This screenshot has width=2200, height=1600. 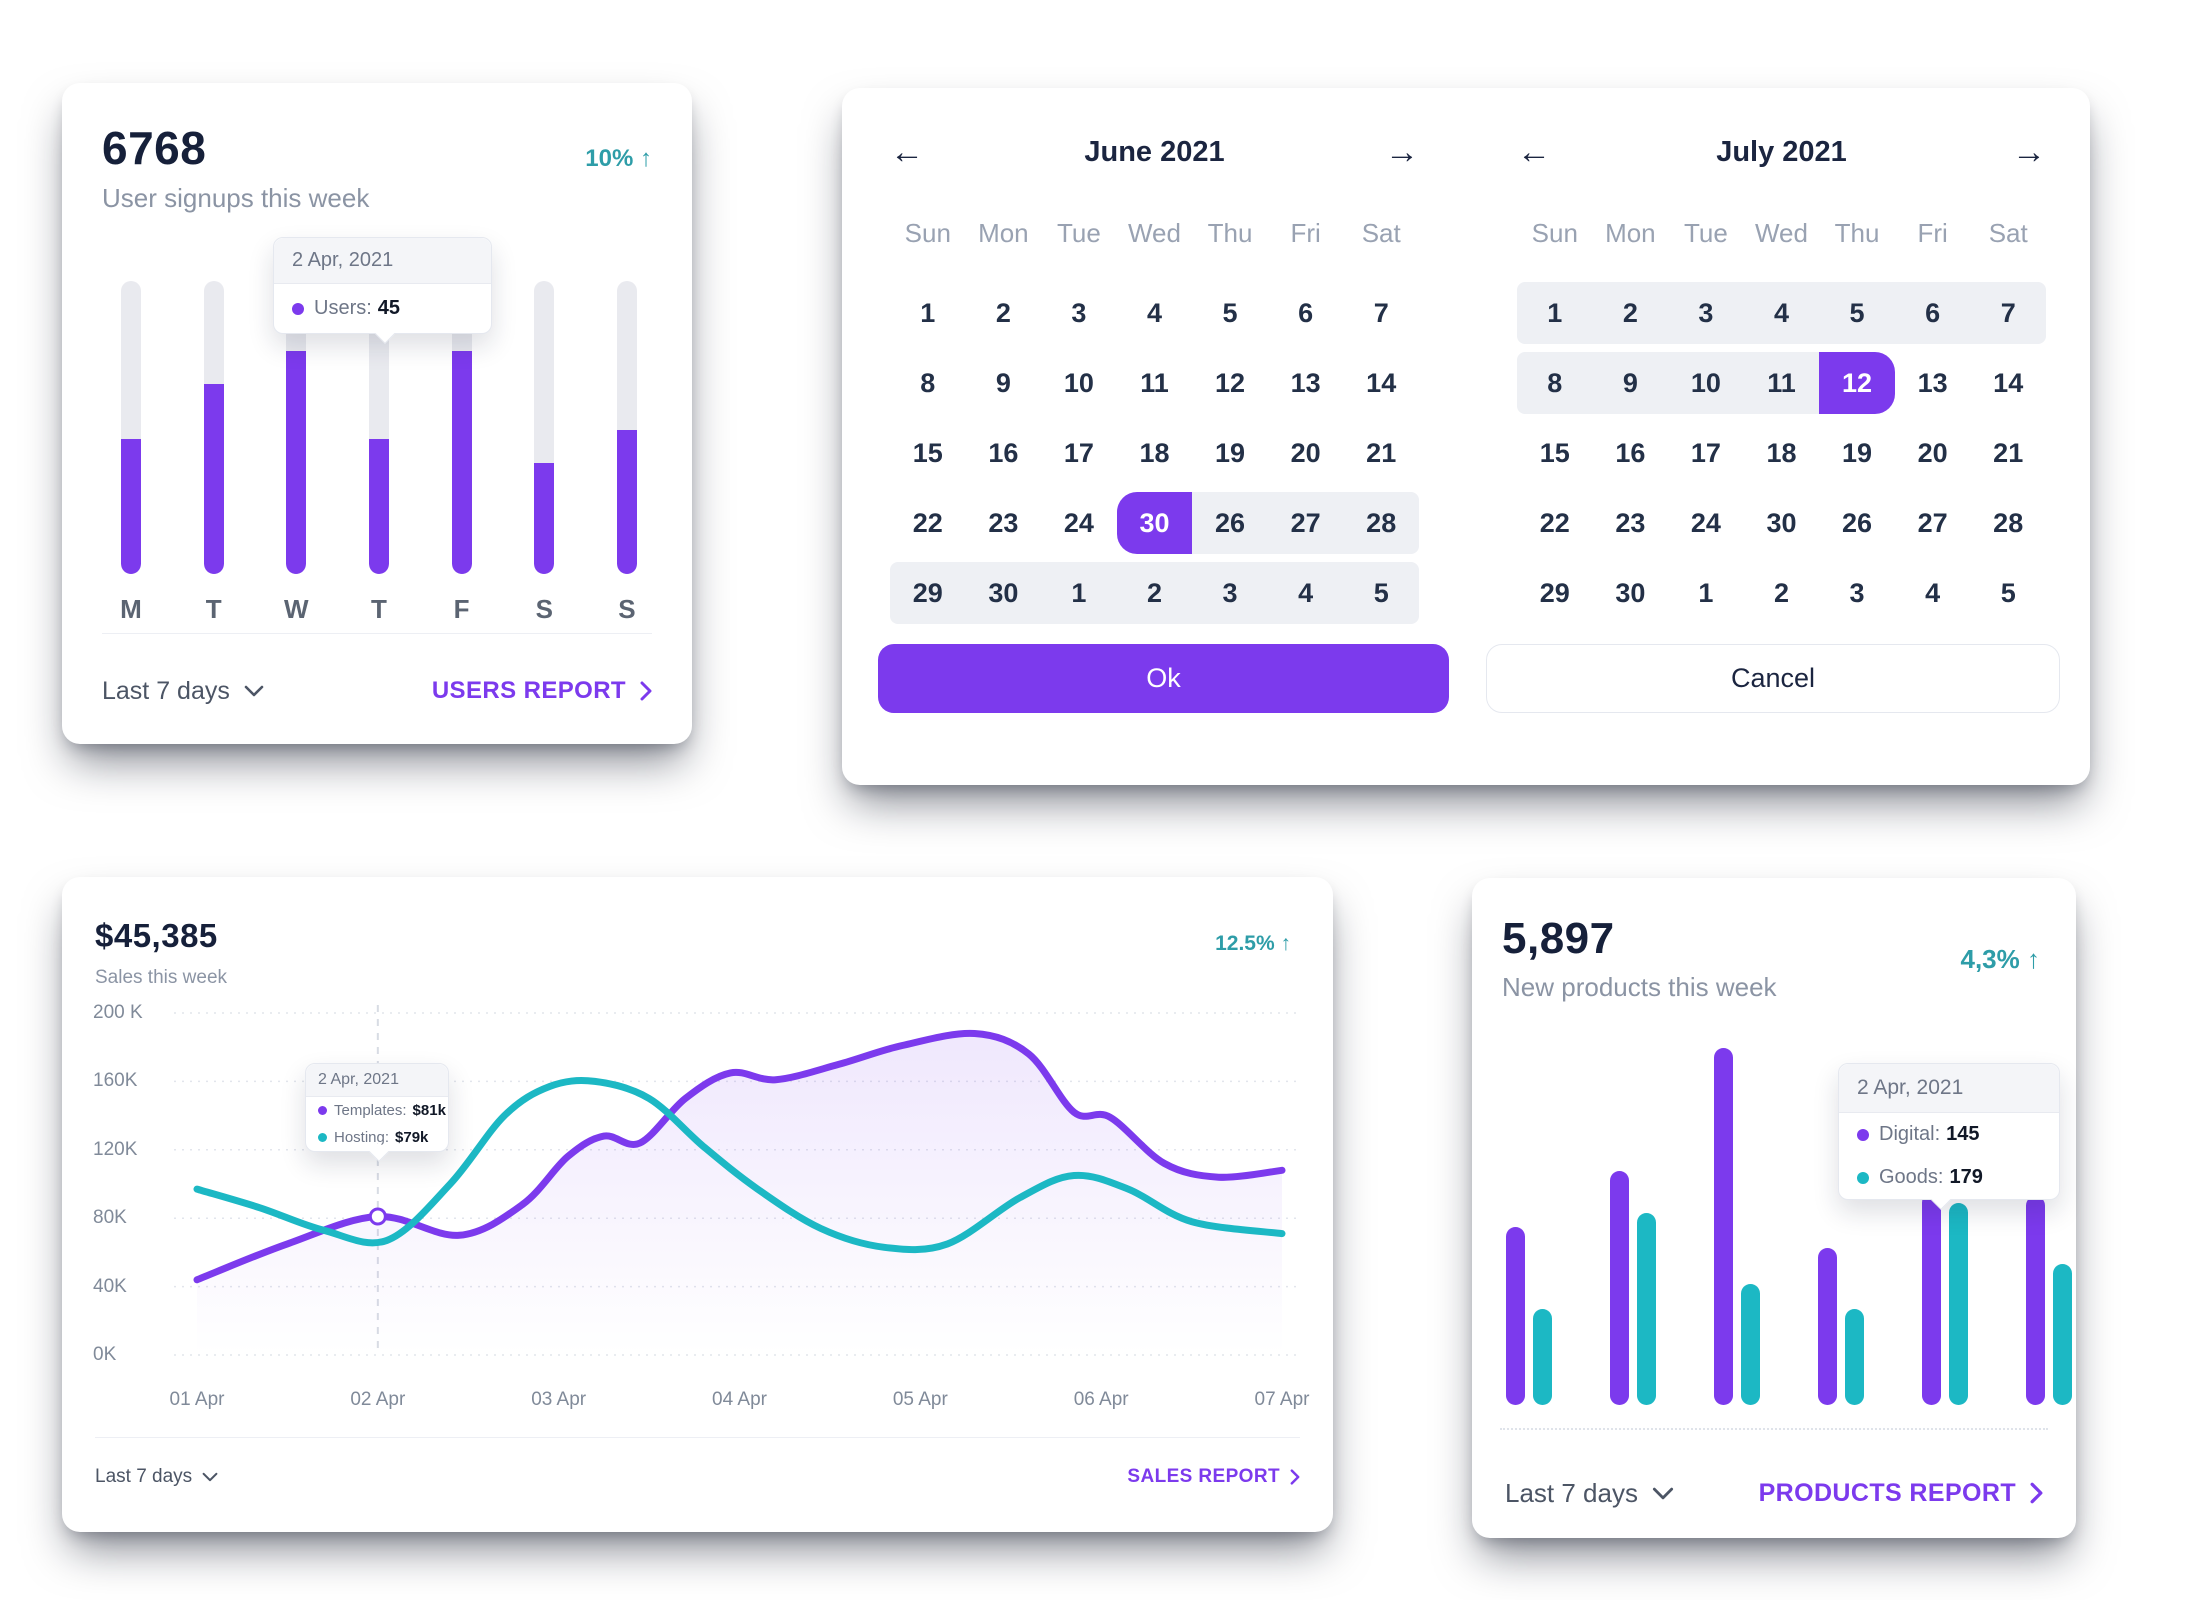 What do you see at coordinates (183, 691) in the screenshot?
I see `signups-range-picker: Last 7 days` at bounding box center [183, 691].